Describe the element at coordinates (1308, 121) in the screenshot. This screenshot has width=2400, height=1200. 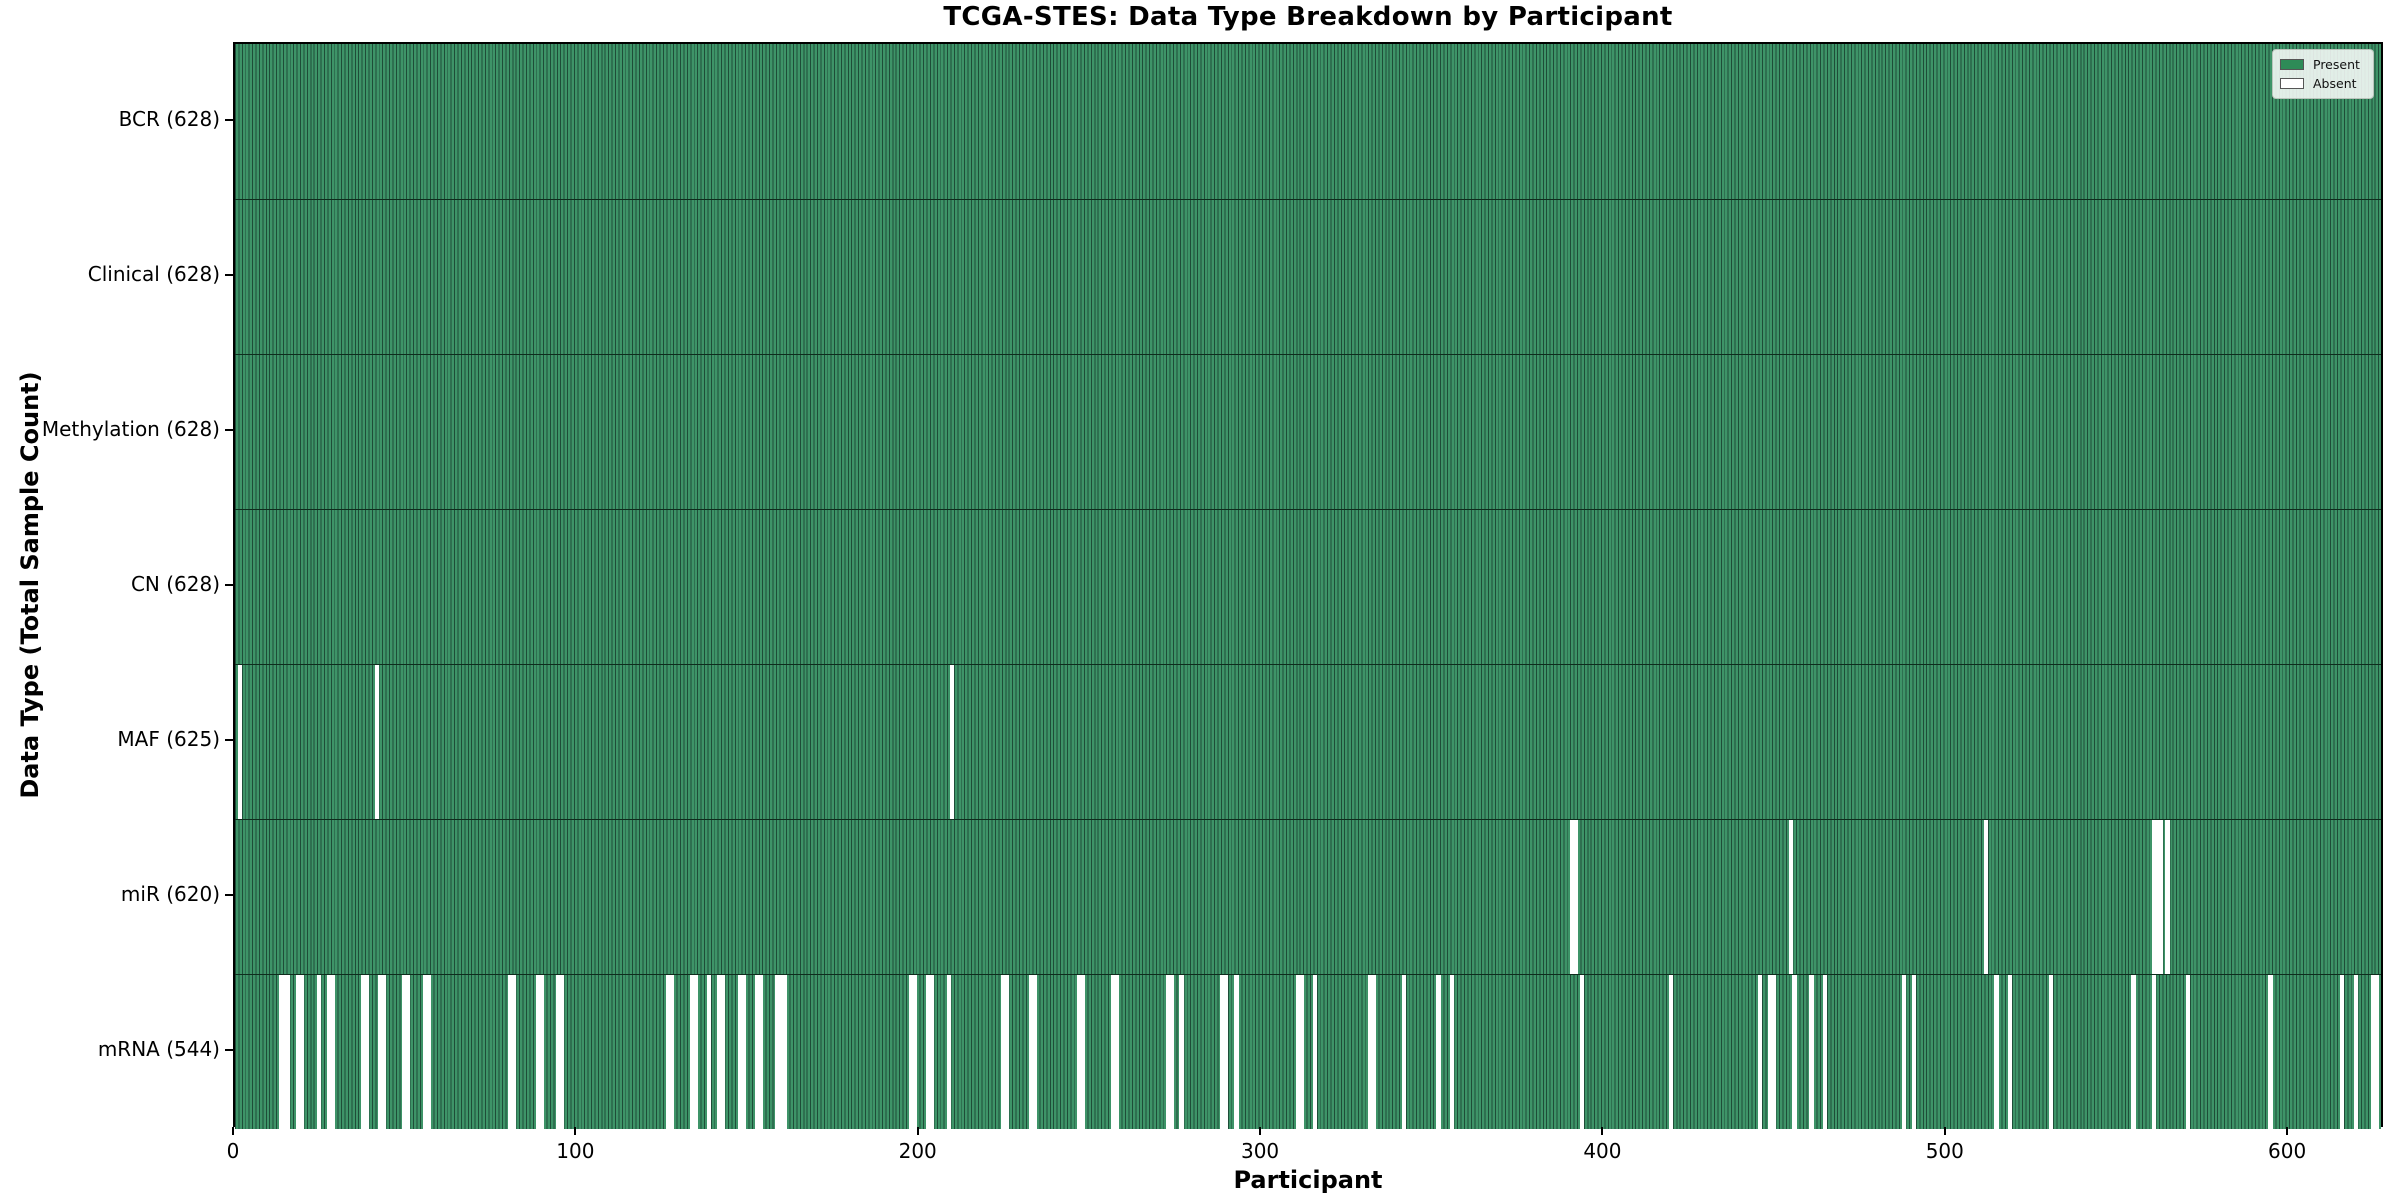
I see `row-BCR` at that location.